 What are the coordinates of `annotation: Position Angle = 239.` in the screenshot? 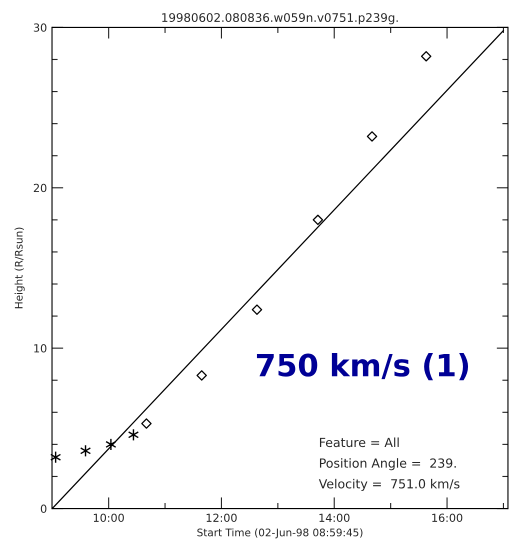 It's located at (388, 464).